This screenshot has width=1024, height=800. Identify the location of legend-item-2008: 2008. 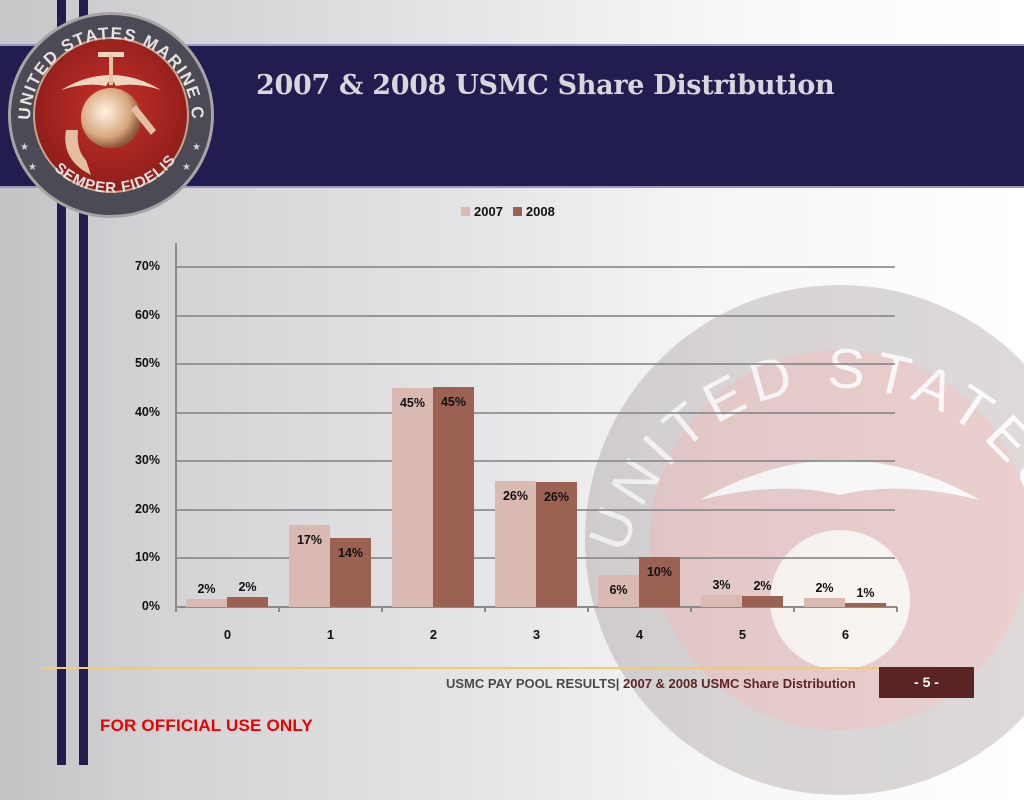
(533, 211).